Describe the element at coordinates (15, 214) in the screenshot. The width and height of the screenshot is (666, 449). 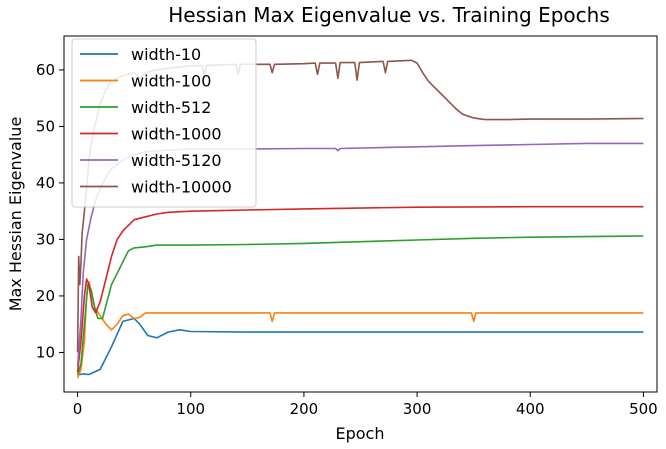
I see `y-axis-label: Max Hessian Eigenvalue` at that location.